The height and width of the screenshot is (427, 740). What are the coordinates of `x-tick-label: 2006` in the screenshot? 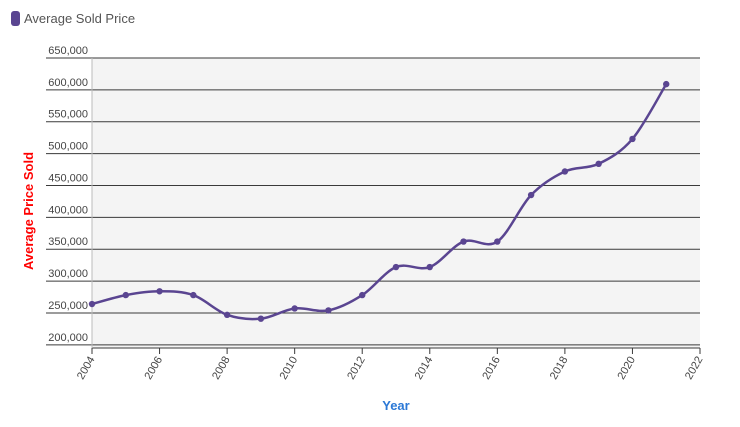 It's located at (154, 368).